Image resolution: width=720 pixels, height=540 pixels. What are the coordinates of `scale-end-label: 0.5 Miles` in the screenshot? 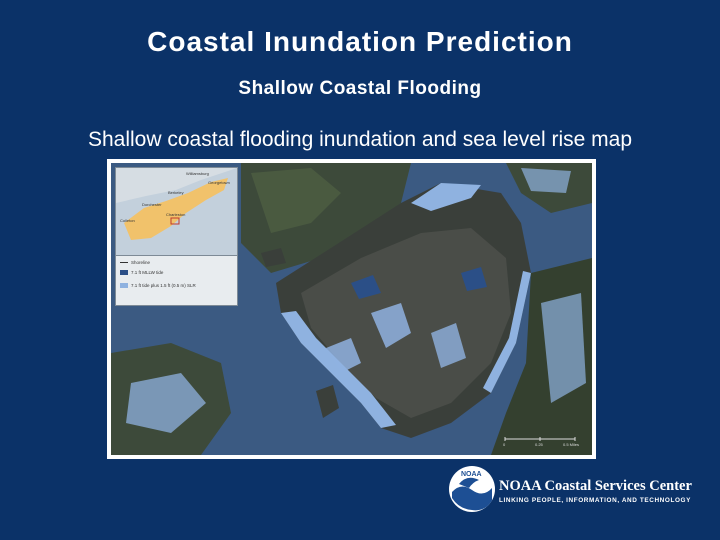 It's located at (571, 444).